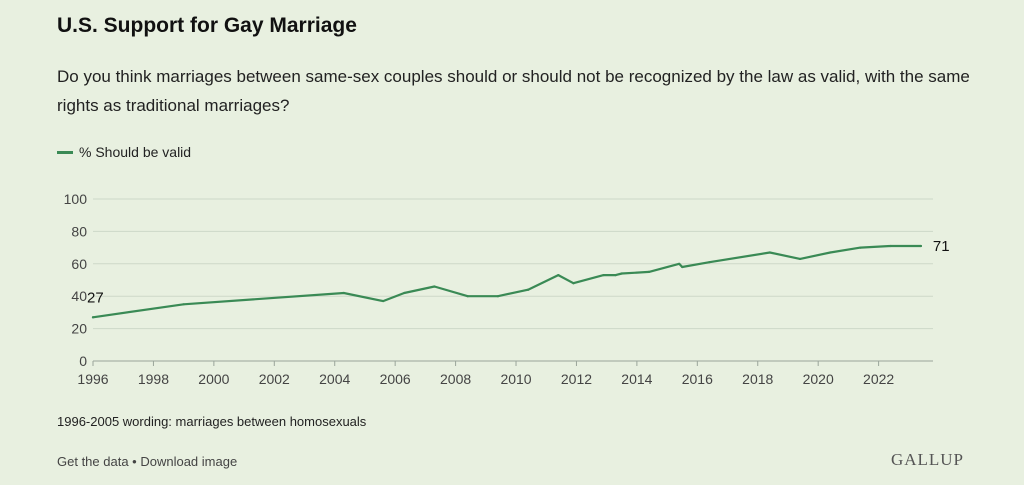  What do you see at coordinates (207, 25) in the screenshot?
I see `chart-title: U.S. Support for Gay Marriage` at bounding box center [207, 25].